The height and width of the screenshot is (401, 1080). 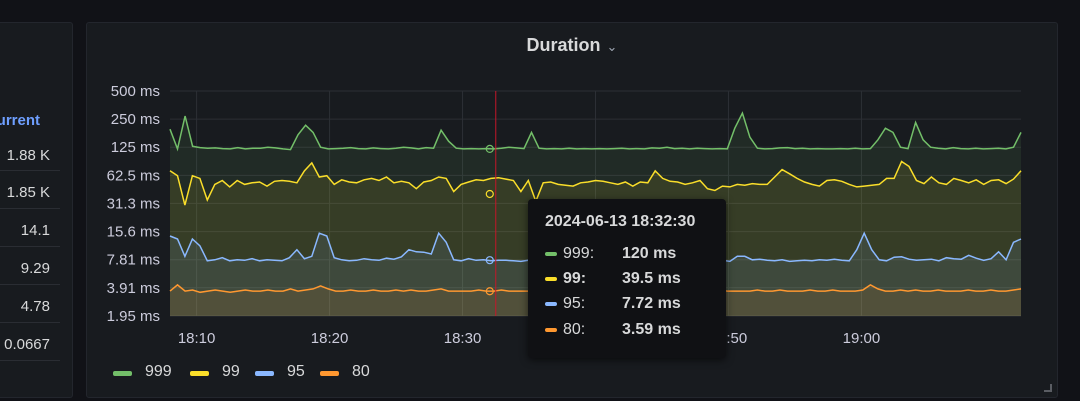 What do you see at coordinates (27, 344) in the screenshot?
I see `stat-value: 0.0667` at bounding box center [27, 344].